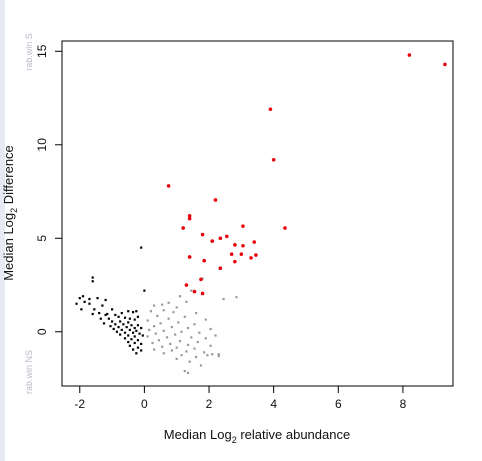 The height and width of the screenshot is (461, 482). What do you see at coordinates (79, 404) in the screenshot?
I see `x-tick-label: -2` at bounding box center [79, 404].